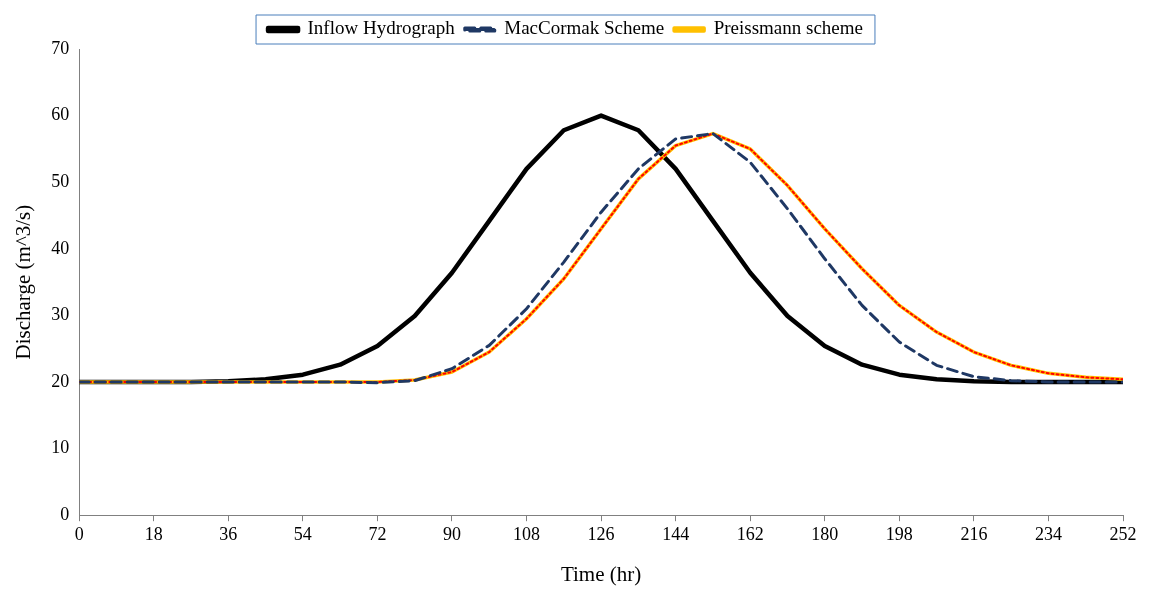 This screenshot has height=600, width=1158. What do you see at coordinates (1048, 533) in the screenshot?
I see `x-tick-label: 234` at bounding box center [1048, 533].